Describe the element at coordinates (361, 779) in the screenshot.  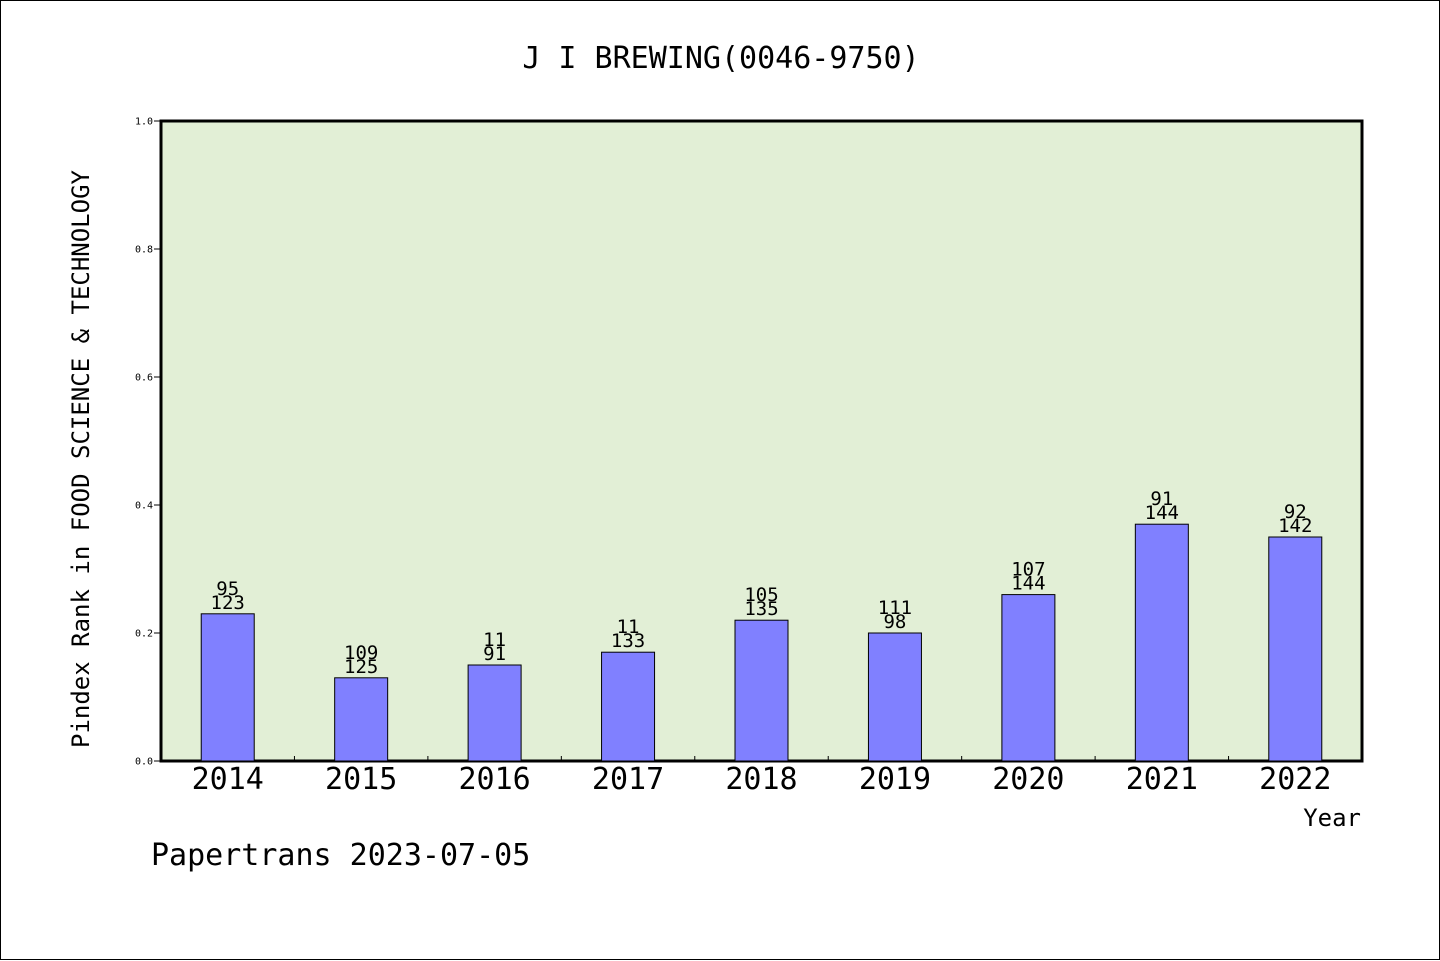
I see `x-tick-label: 2015` at that location.